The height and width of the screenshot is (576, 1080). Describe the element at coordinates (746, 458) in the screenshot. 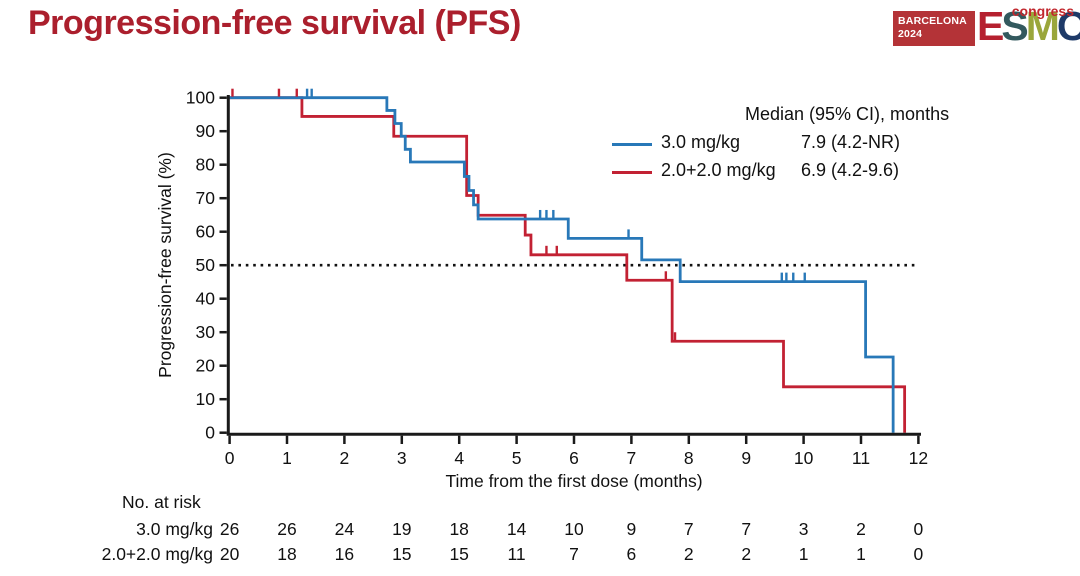

I see `x-tick-label: 9` at that location.